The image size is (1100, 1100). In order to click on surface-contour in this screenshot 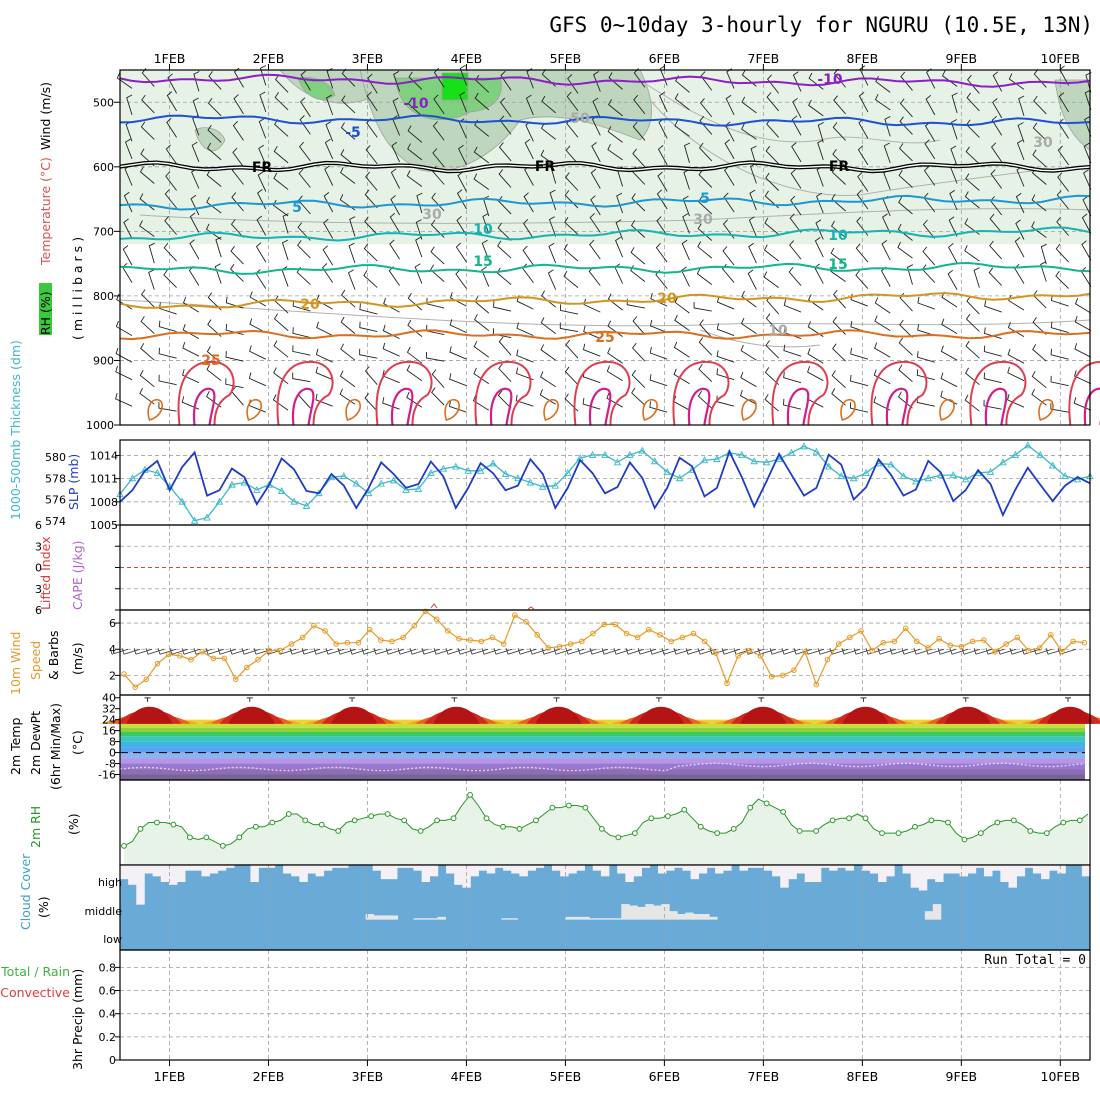, I will do `click(155, 409)`.